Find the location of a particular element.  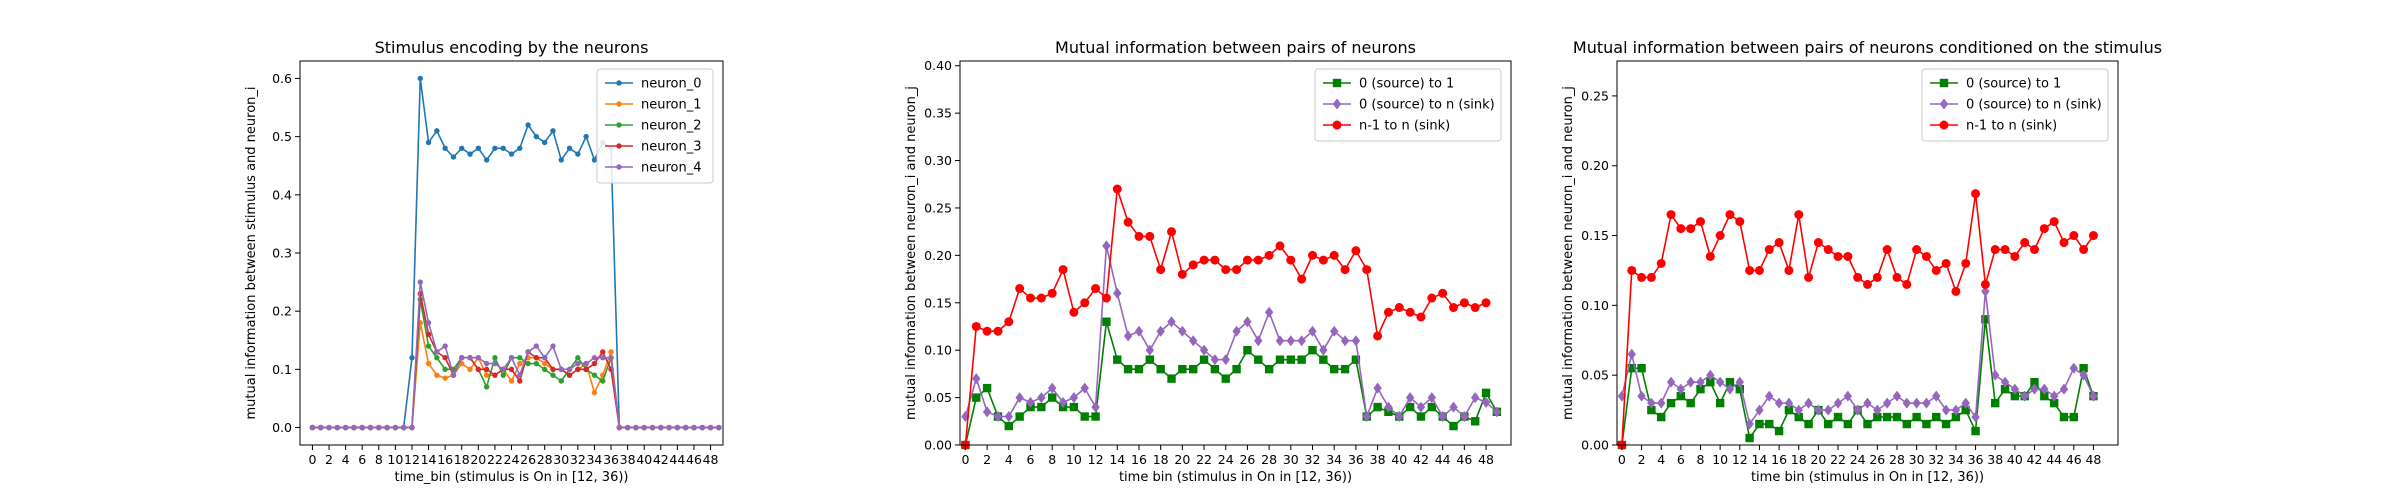

series-line is located at coordinates (515, 360).